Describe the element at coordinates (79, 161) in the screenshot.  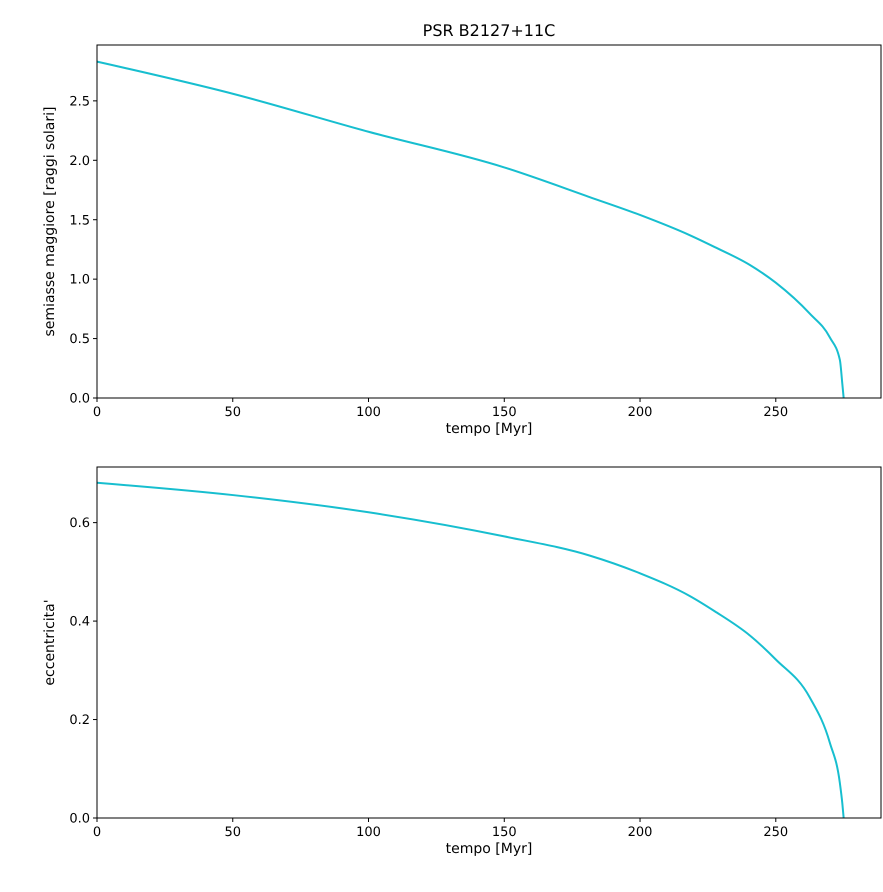
I see `y-tick-label: 2.0` at that location.